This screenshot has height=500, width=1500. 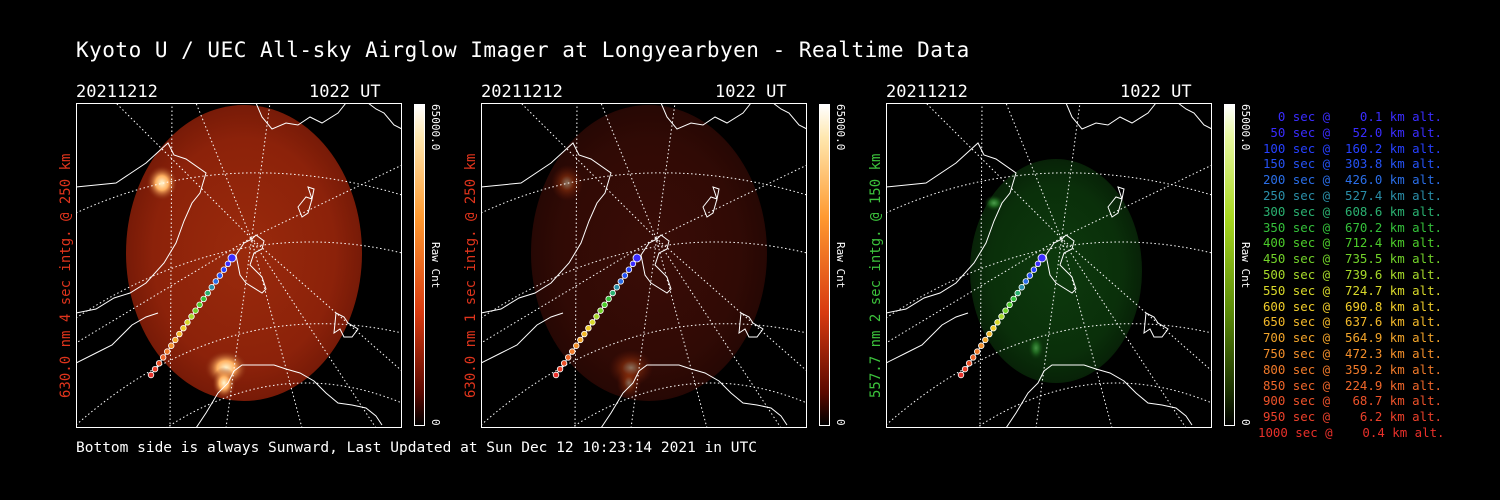 I want to click on legend-entry: 300 sec @ 608.6 km alt., so click(x=1352, y=211).